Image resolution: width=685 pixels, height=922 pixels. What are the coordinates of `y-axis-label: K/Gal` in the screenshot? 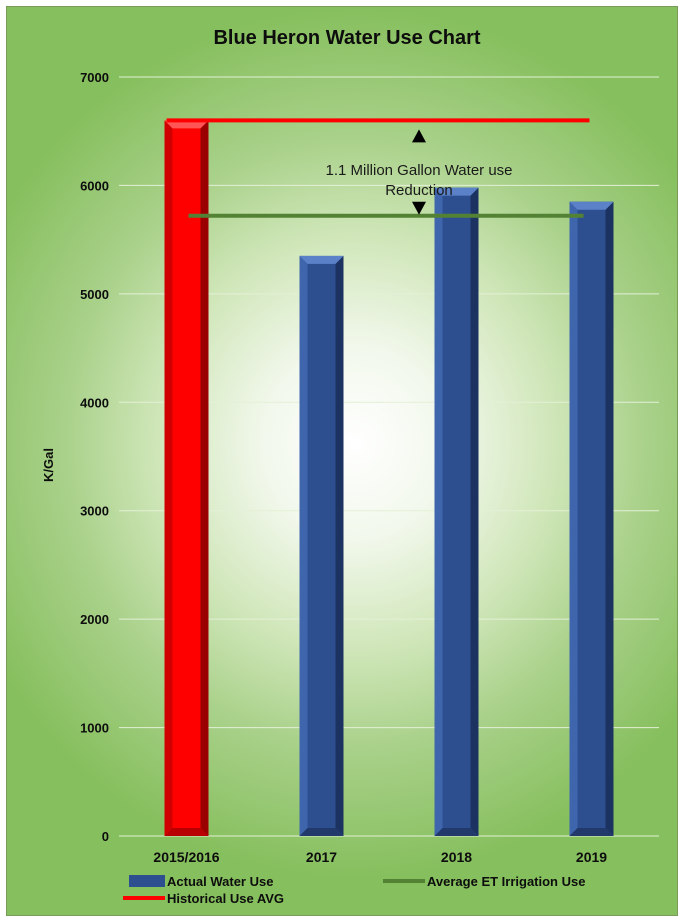 It's located at (48, 465).